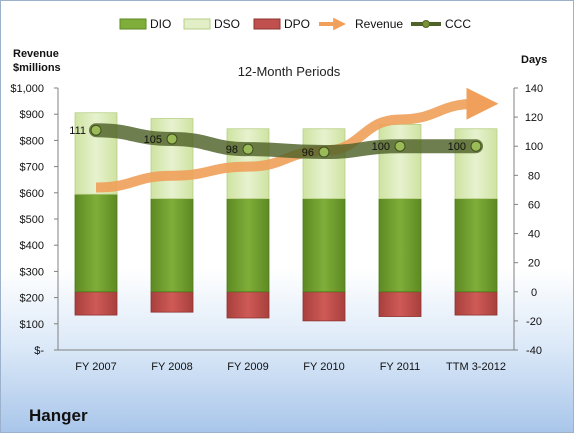 This screenshot has height=437, width=574. What do you see at coordinates (534, 205) in the screenshot?
I see `right-tick-label: 60` at bounding box center [534, 205].